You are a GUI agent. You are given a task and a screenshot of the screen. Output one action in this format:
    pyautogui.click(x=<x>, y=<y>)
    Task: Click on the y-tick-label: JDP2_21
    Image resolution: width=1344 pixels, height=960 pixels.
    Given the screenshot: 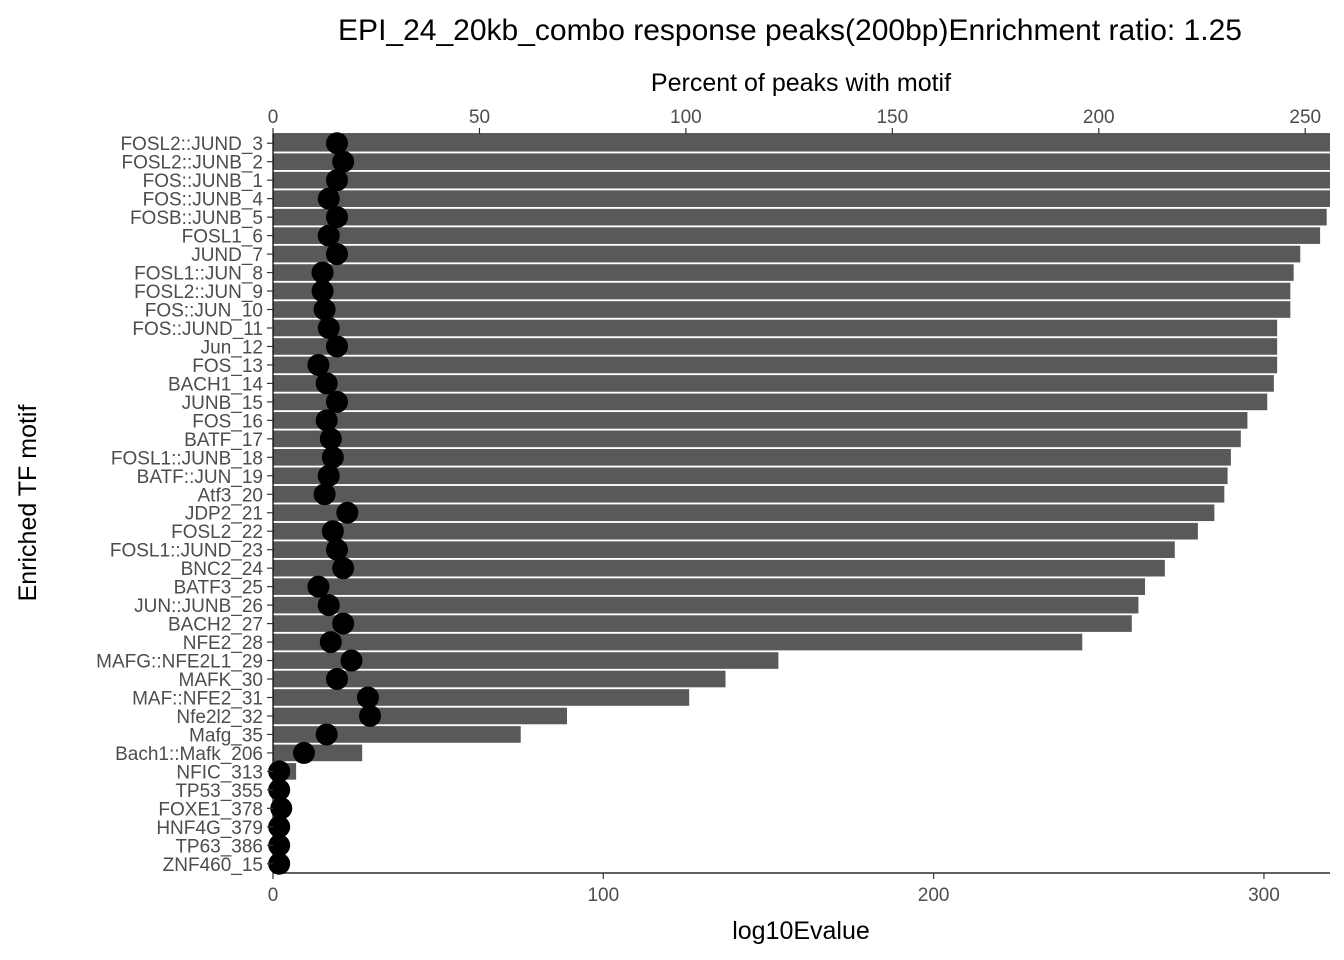 What is the action you would take?
    pyautogui.click(x=224, y=514)
    